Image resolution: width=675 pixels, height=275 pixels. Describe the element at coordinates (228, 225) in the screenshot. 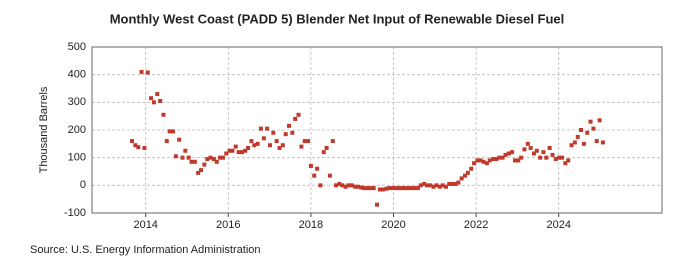

I see `x-tick-label: 2016` at that location.